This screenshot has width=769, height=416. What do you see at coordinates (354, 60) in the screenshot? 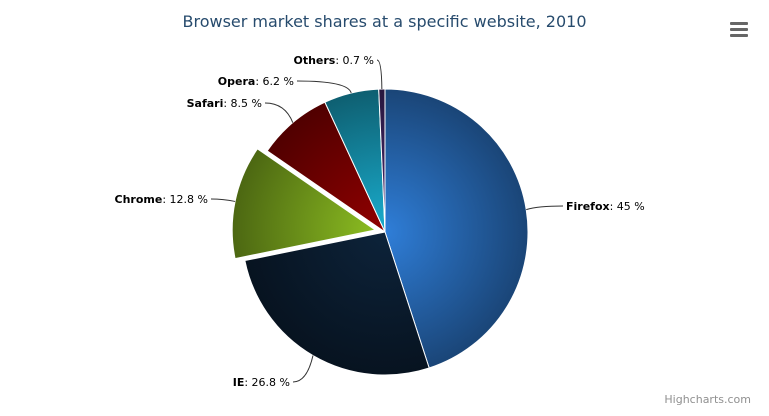
I see `label-value: : 0.7 %` at bounding box center [354, 60].